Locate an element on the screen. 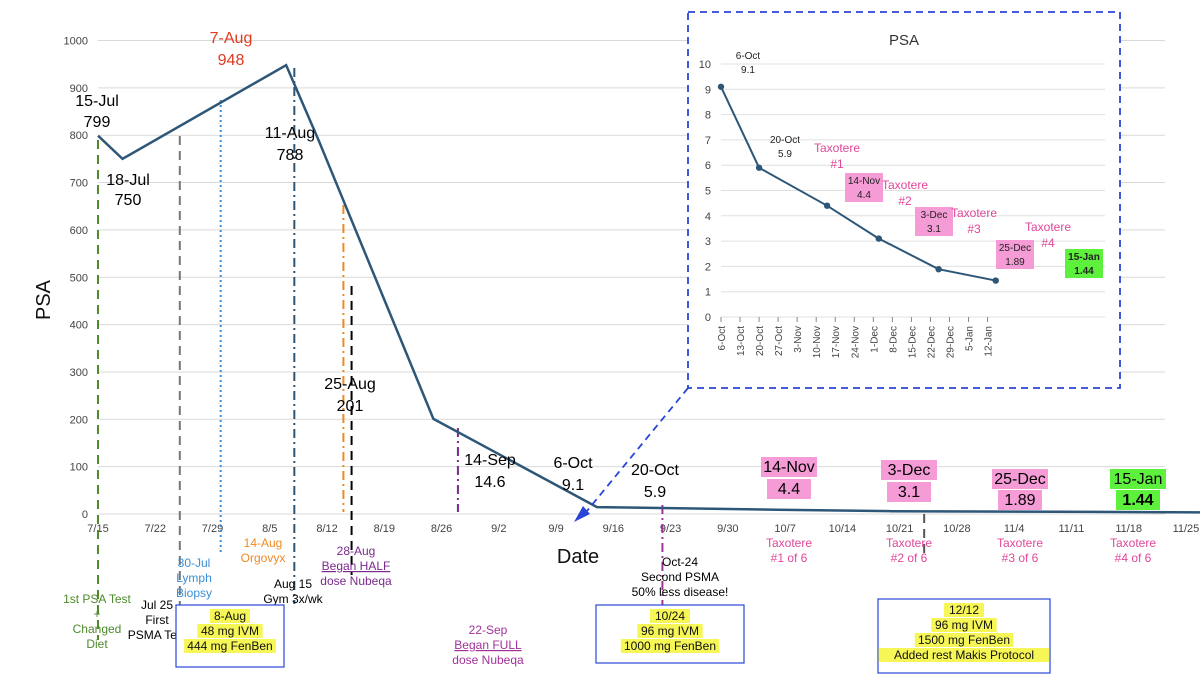  event-marker-text: Orgovyx is located at coordinates (263, 558).